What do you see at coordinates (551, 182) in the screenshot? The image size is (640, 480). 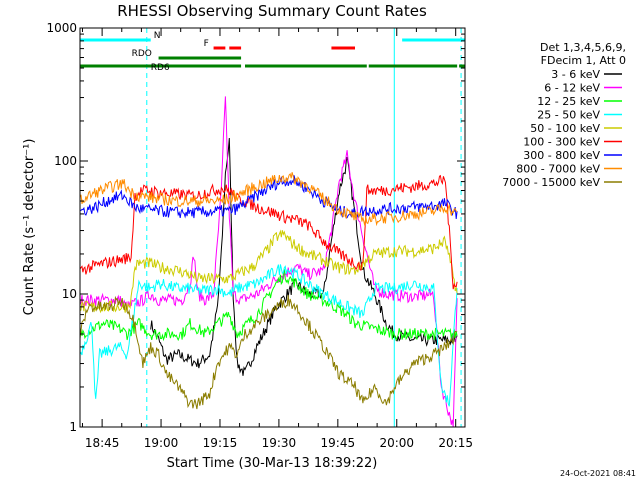 I see `legend-label-8: 7000 - 15000 keV` at bounding box center [551, 182].